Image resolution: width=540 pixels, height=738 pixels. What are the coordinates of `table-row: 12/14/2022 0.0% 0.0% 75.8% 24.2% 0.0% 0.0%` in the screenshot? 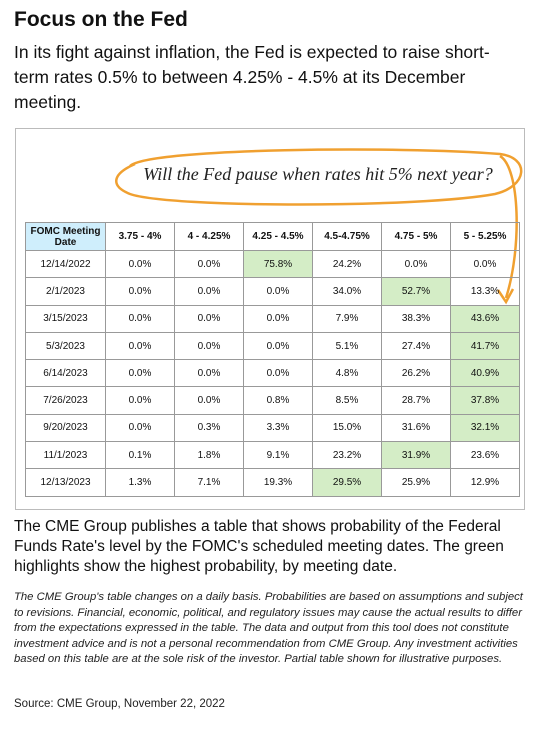 It's located at (272, 264).